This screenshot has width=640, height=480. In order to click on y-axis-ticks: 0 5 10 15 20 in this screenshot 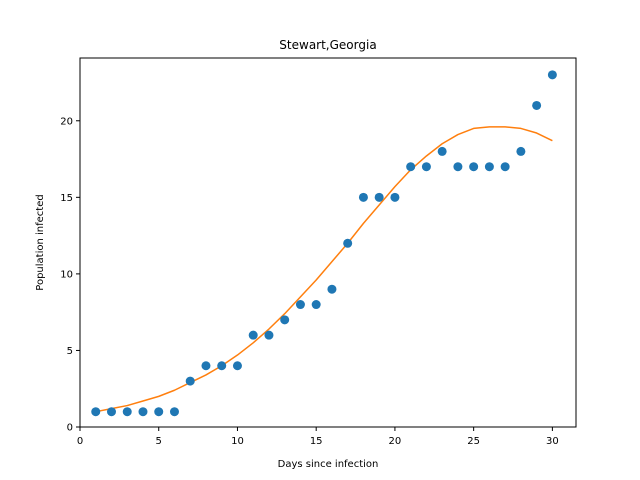, I will do `click(70, 275)`.